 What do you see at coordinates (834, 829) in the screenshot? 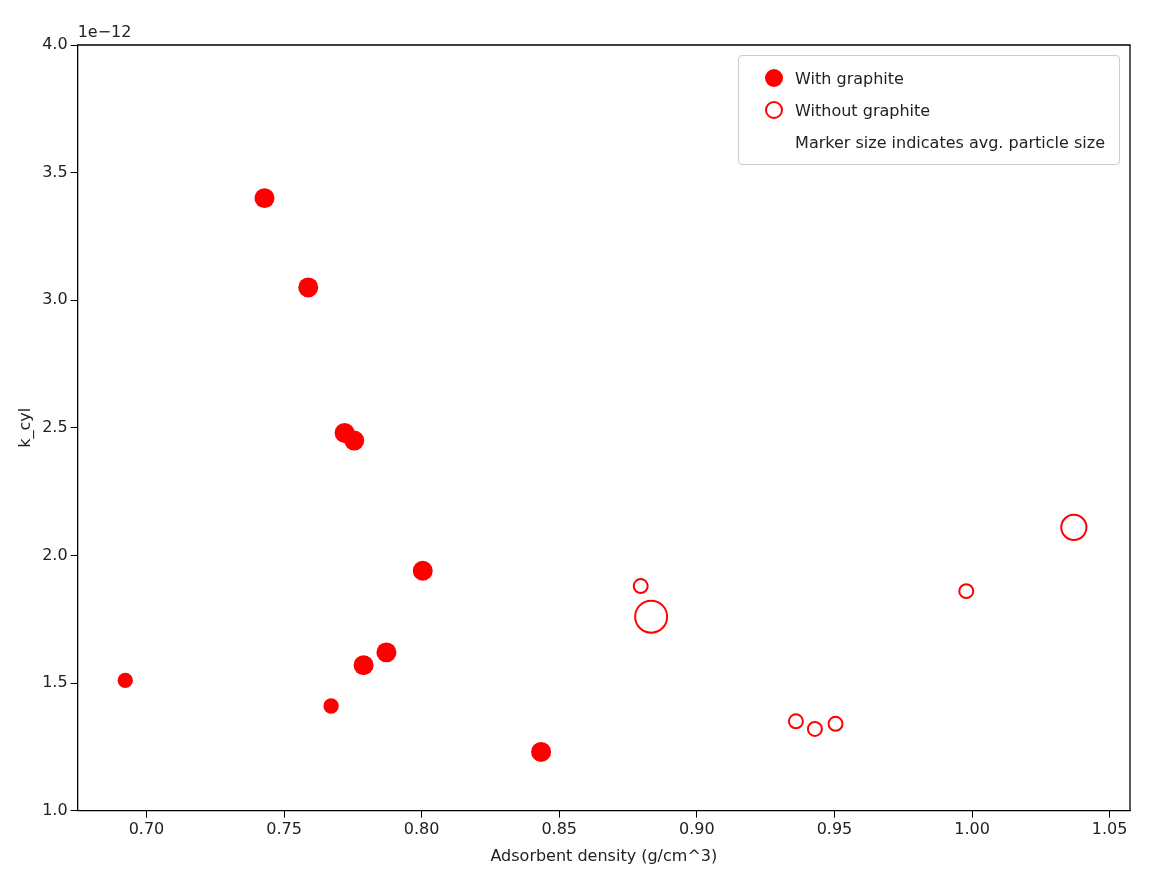
I see `x-tick-label: 0.95` at bounding box center [834, 829].